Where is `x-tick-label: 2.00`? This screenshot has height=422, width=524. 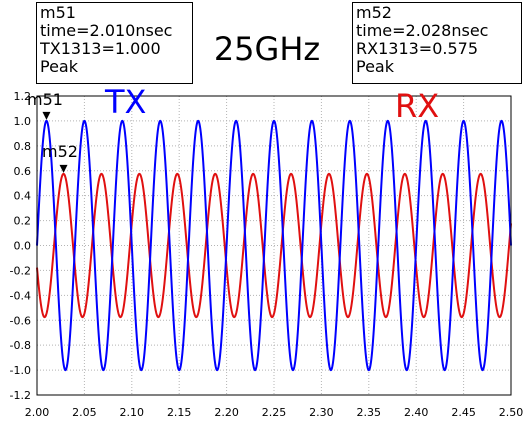
x-tick-label: 2.00 is located at coordinates (37, 412).